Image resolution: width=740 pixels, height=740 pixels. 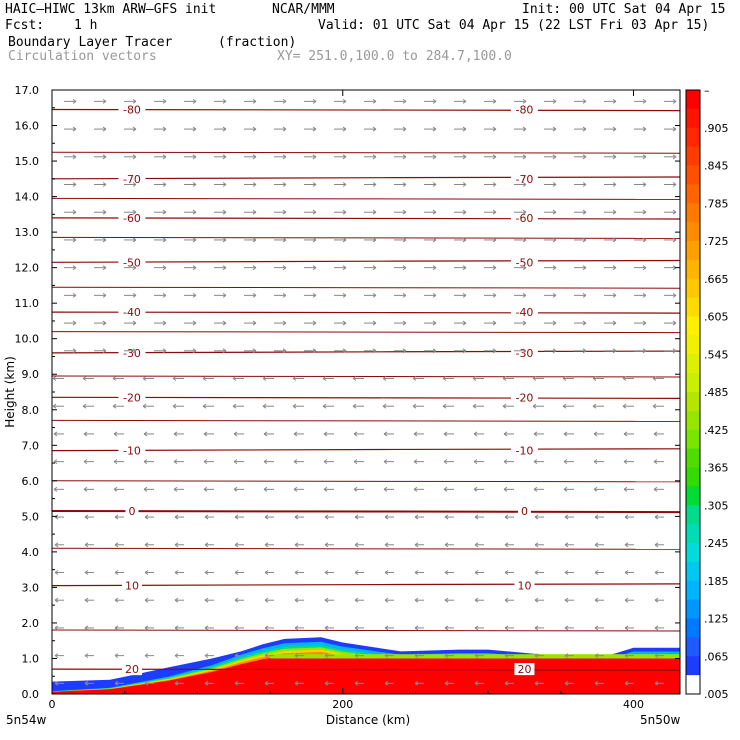 What do you see at coordinates (132, 179) in the screenshot?
I see `temperature-contour-label: -70` at bounding box center [132, 179].